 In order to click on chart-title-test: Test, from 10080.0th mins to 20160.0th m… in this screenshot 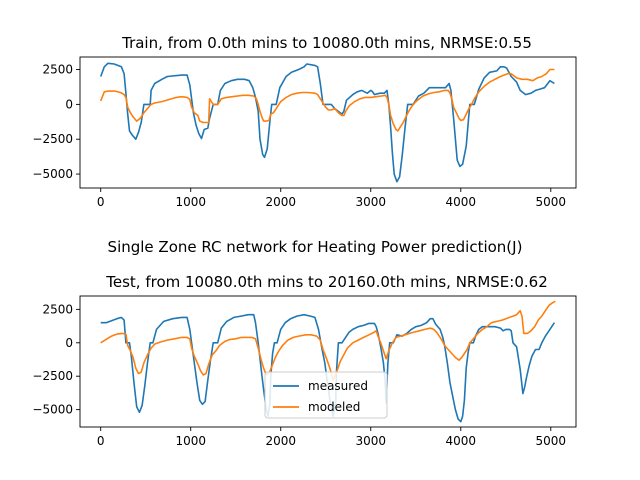, I will do `click(326, 282)`.